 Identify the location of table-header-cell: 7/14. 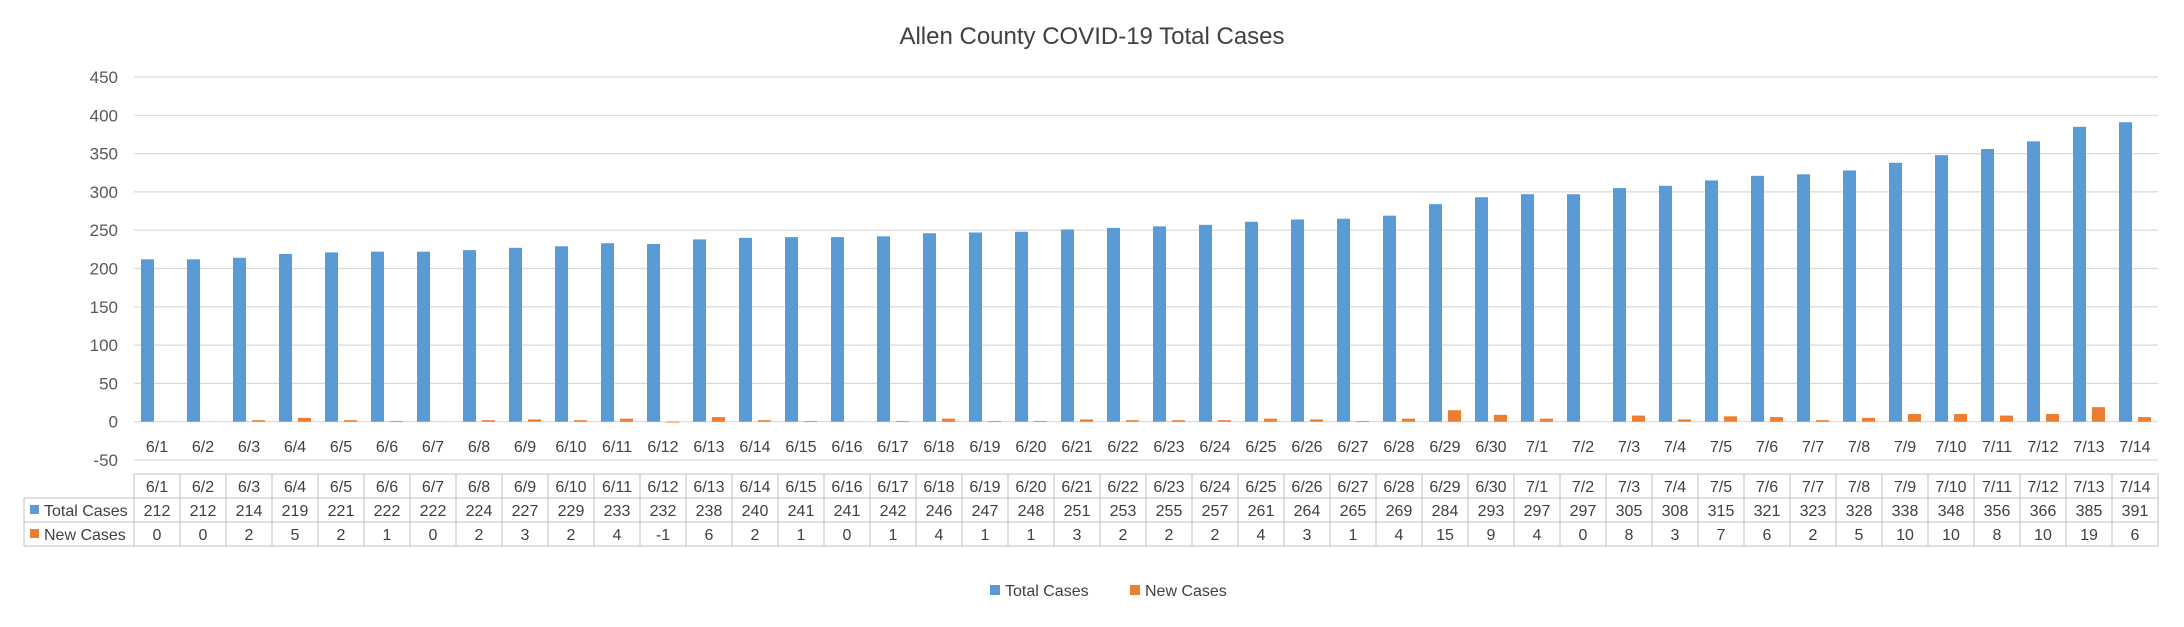
(2134, 487).